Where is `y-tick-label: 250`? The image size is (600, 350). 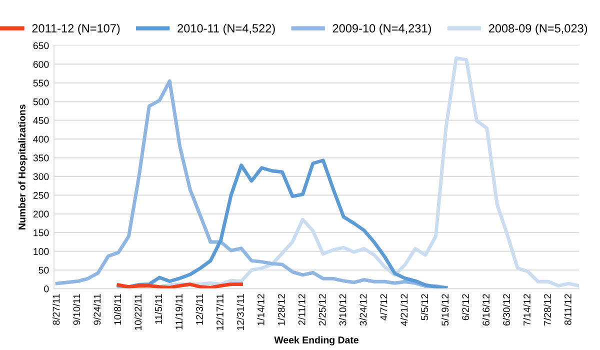 y-tick-label: 250 is located at coordinates (41, 195).